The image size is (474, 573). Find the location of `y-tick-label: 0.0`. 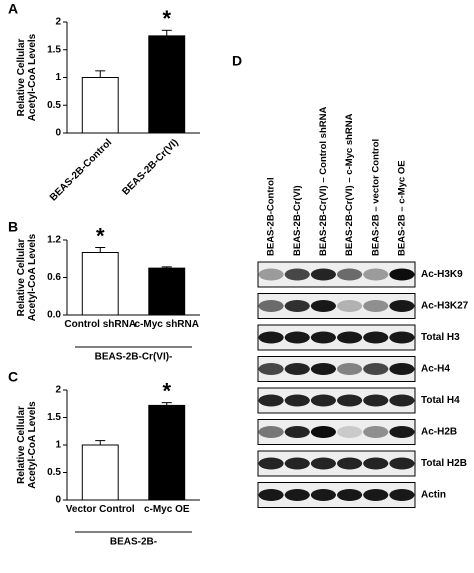

y-tick-label: 0.0 is located at coordinates (54, 315).